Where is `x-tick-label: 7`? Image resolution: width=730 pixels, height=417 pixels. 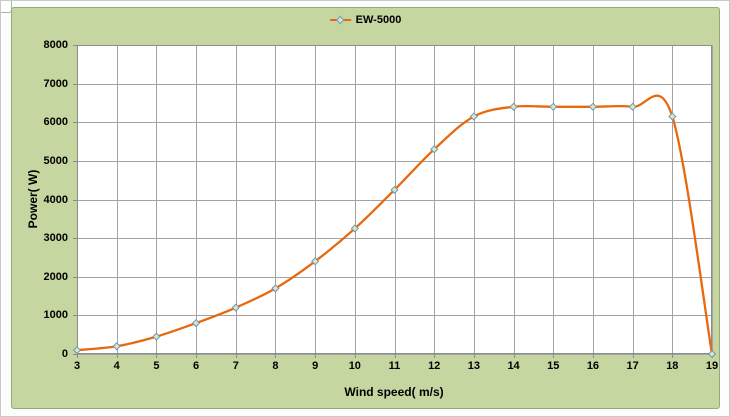 x-tick-label: 7 is located at coordinates (235, 366).